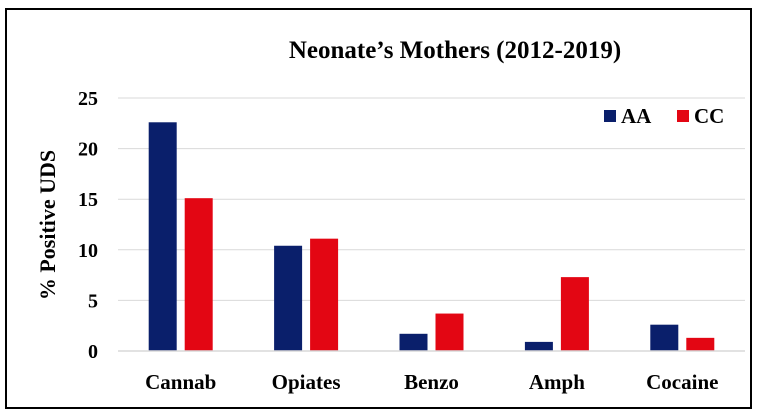 The image size is (763, 417). Describe the element at coordinates (700, 344) in the screenshot. I see `bar-cc-cocaine` at that location.